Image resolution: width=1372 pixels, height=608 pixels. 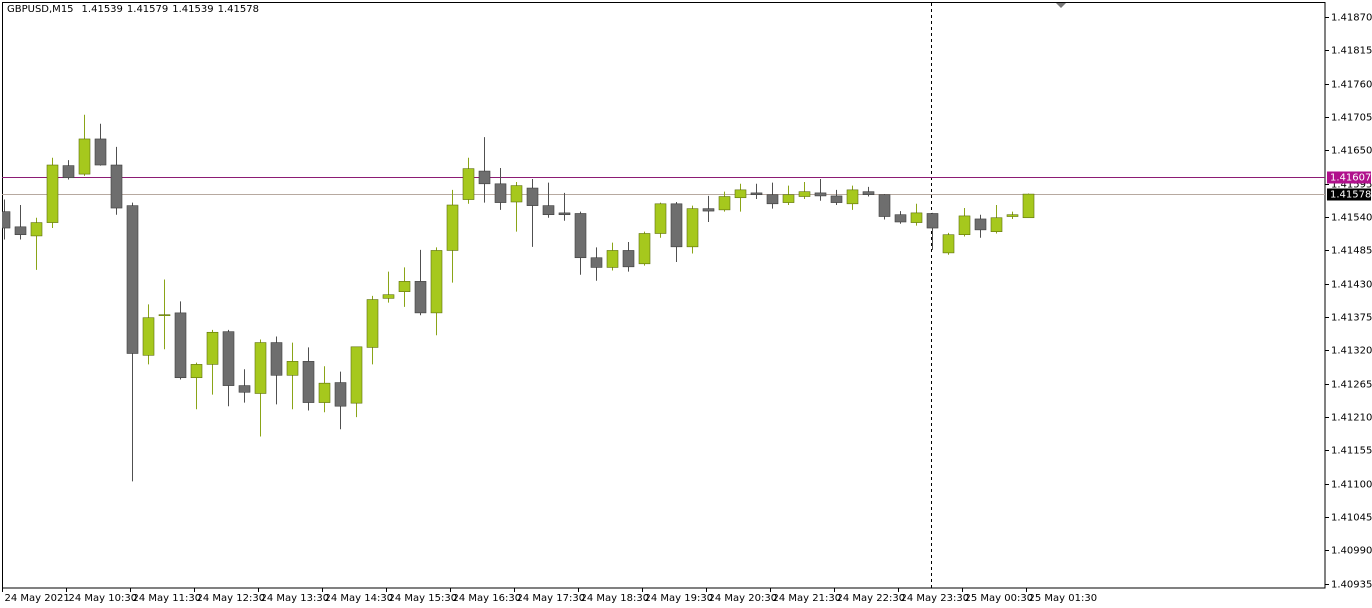 I want to click on quote-low: 1.41539, so click(x=193, y=9).